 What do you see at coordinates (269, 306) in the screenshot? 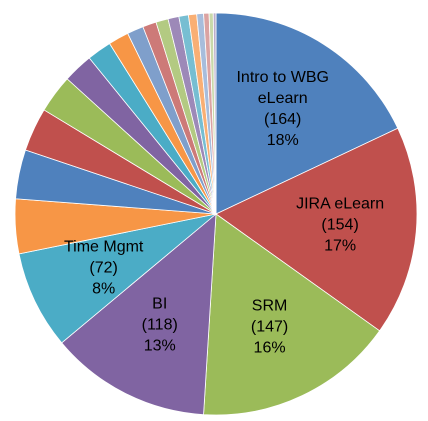
I see `data-label-line: SRM` at bounding box center [269, 306].